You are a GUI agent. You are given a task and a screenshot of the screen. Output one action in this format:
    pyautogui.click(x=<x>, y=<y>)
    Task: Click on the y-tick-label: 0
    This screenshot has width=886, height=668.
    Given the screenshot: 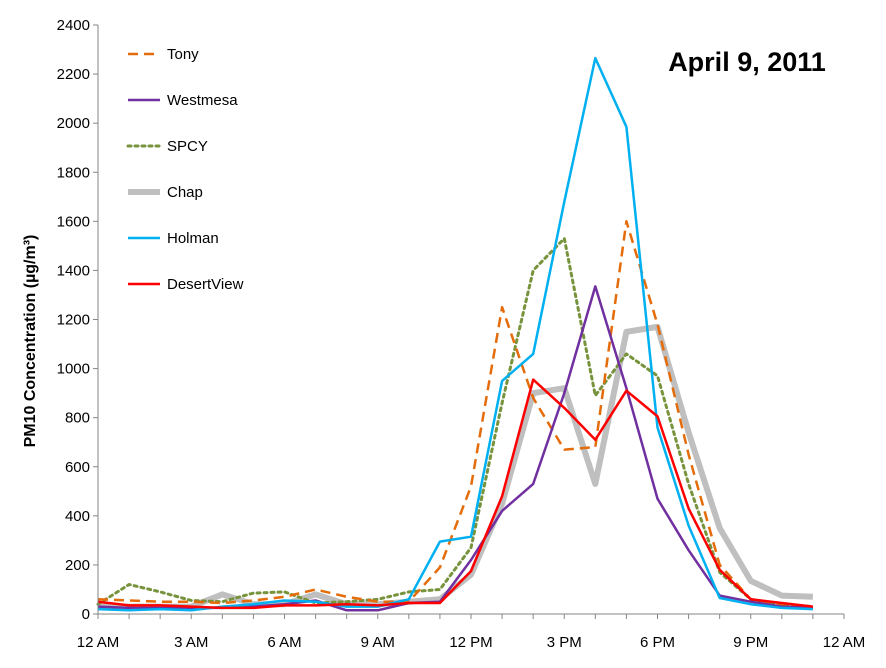 What is the action you would take?
    pyautogui.click(x=86, y=614)
    